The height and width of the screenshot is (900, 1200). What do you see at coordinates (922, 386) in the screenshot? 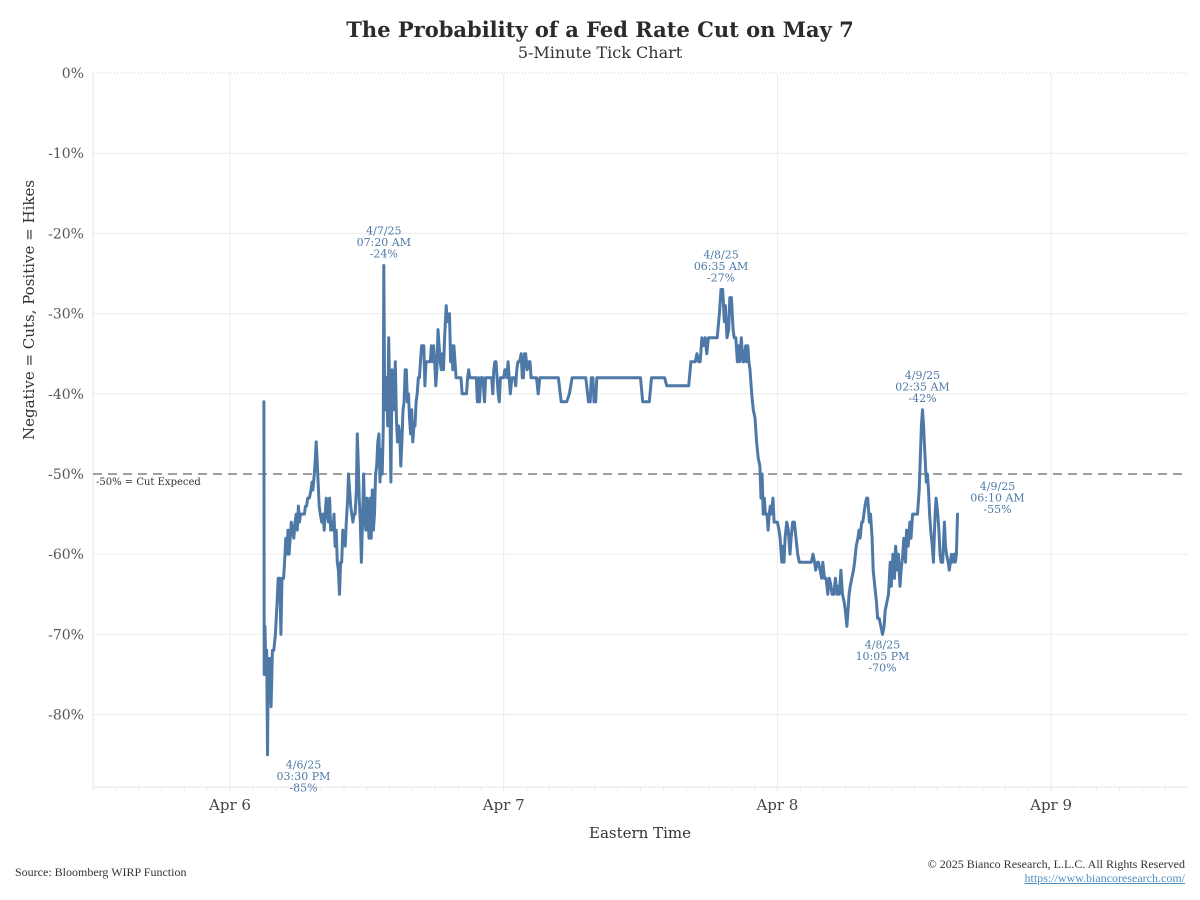
I see `annotation-text: 02:35 AM` at bounding box center [922, 386].